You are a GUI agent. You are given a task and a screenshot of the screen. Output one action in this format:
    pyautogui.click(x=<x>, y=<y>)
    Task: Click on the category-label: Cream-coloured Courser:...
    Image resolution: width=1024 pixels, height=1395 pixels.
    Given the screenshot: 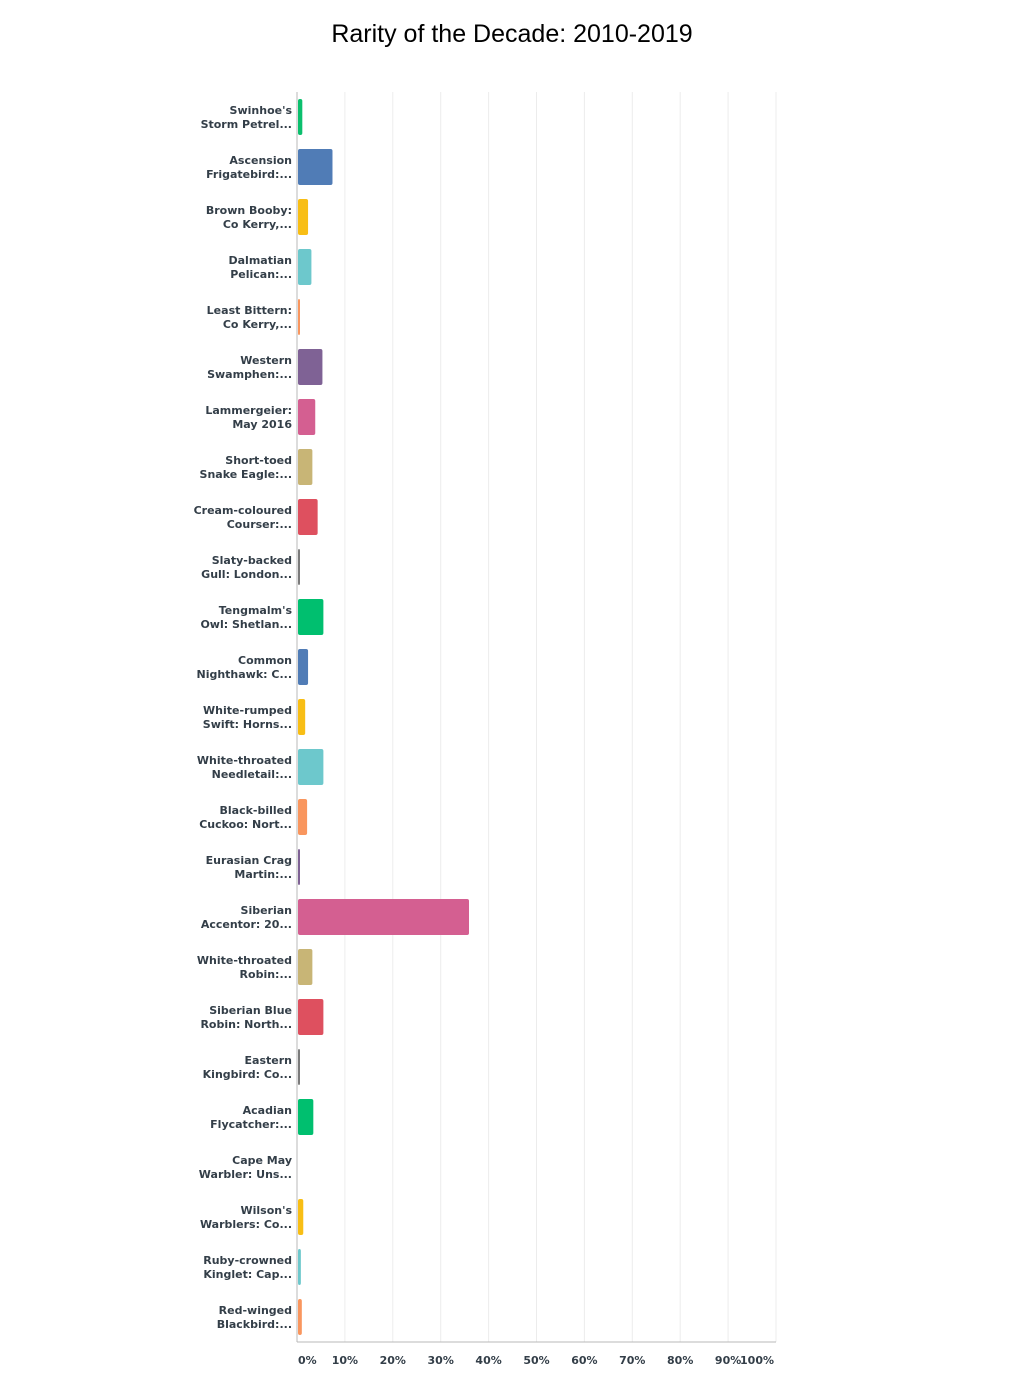 What is the action you would take?
    pyautogui.click(x=243, y=517)
    